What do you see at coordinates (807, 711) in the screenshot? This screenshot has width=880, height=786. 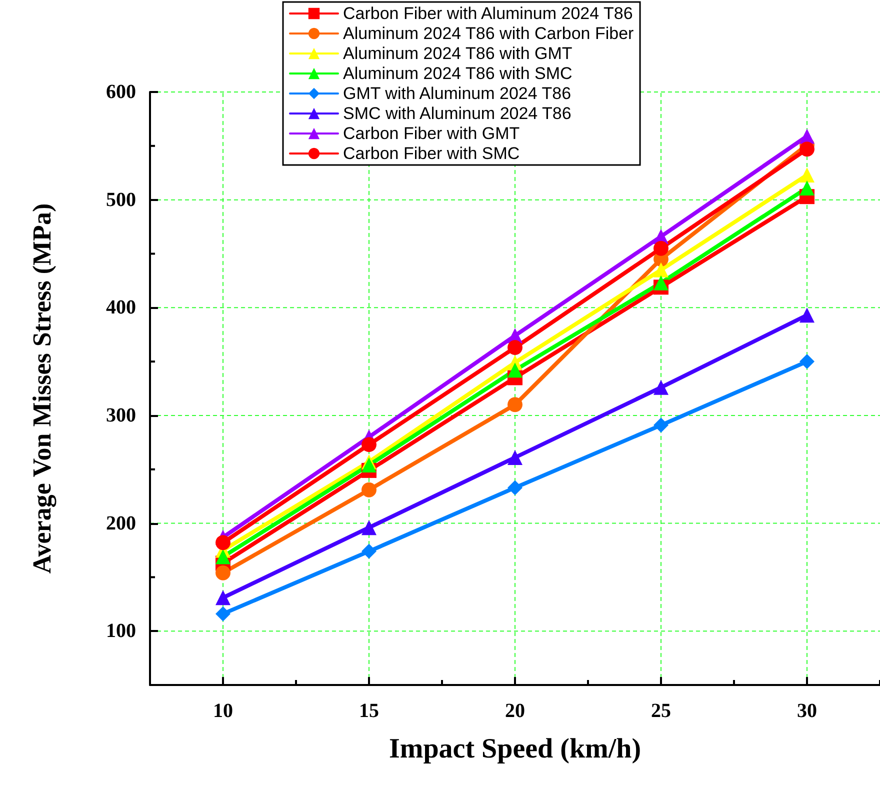 I see `x-tick-label: 30` at bounding box center [807, 711].